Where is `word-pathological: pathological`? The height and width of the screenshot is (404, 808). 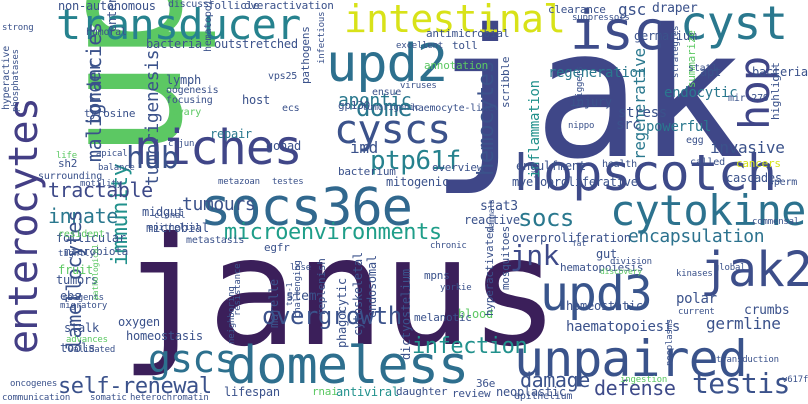
word-pathological: pathological is located at coordinates (95, 272).